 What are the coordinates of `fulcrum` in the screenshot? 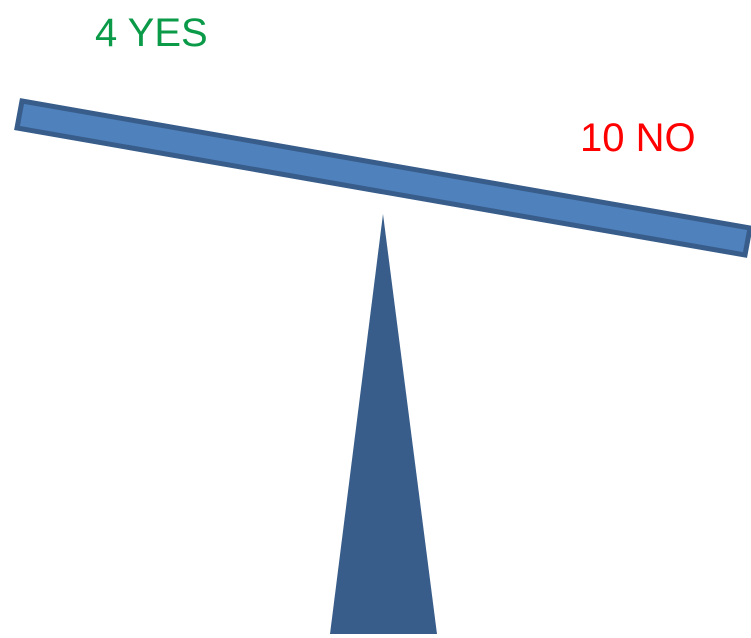 It's located at (383, 424).